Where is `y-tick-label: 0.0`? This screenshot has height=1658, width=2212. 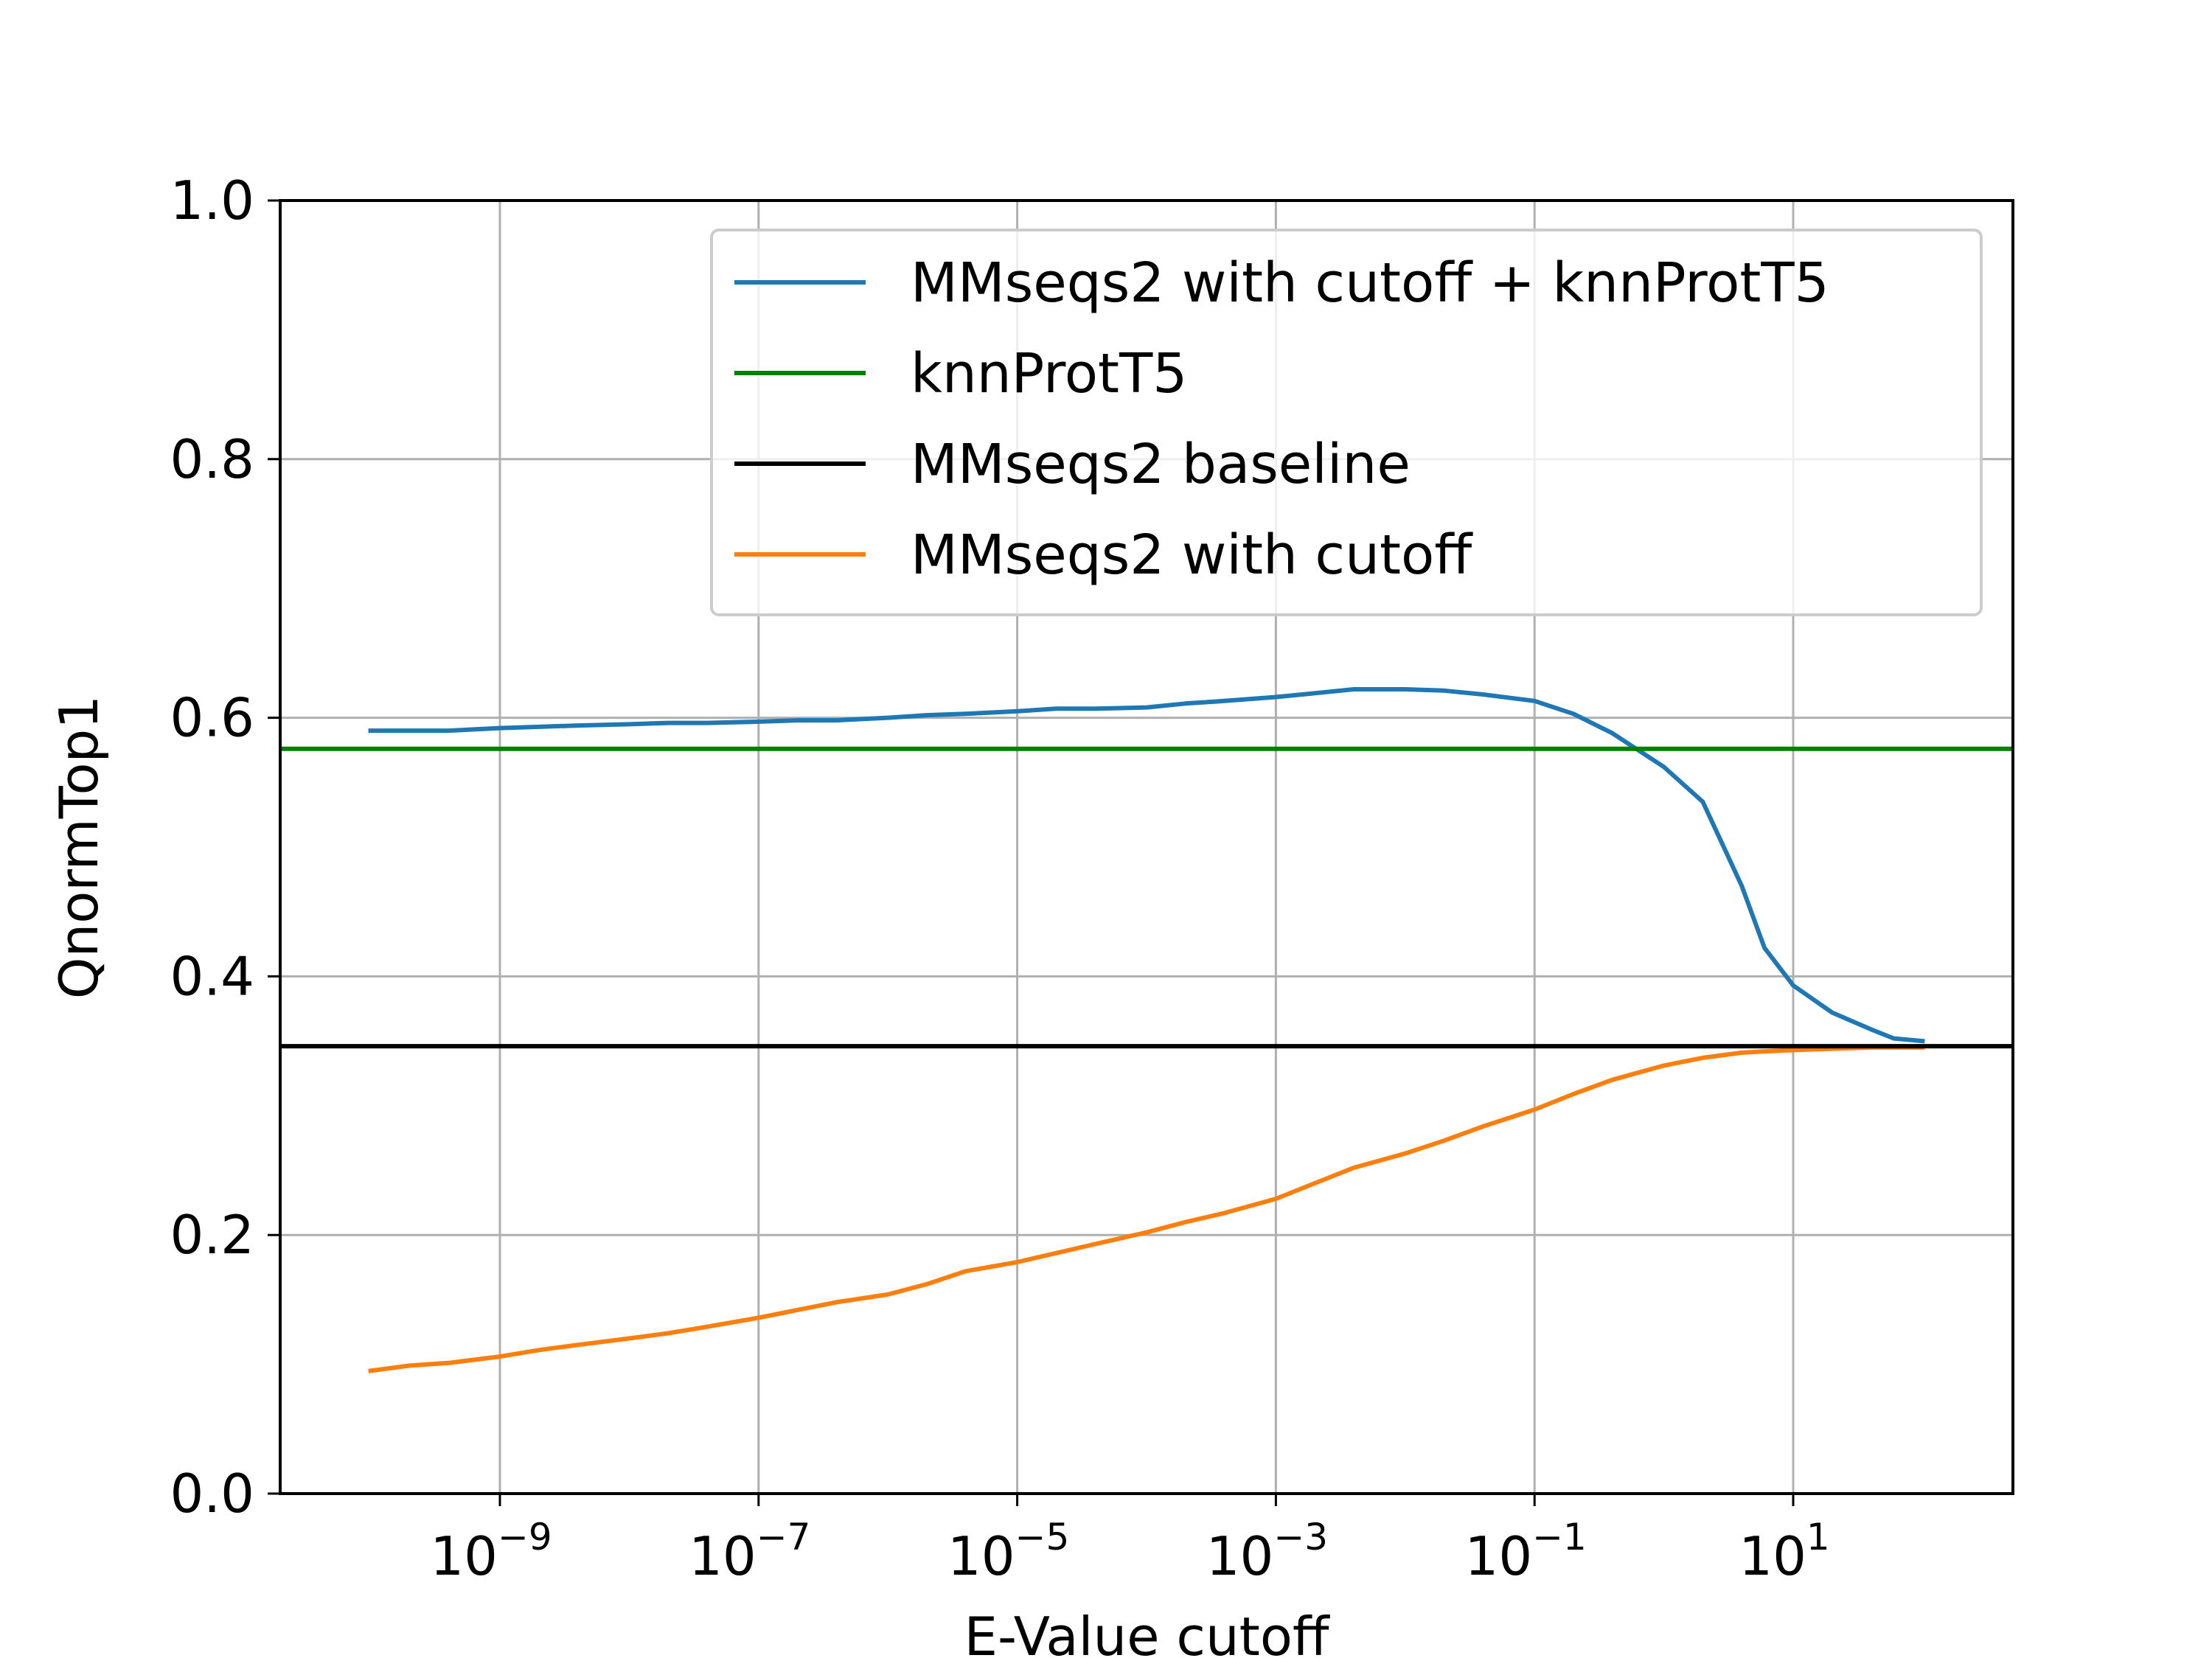 y-tick-label: 0.0 is located at coordinates (212, 1494).